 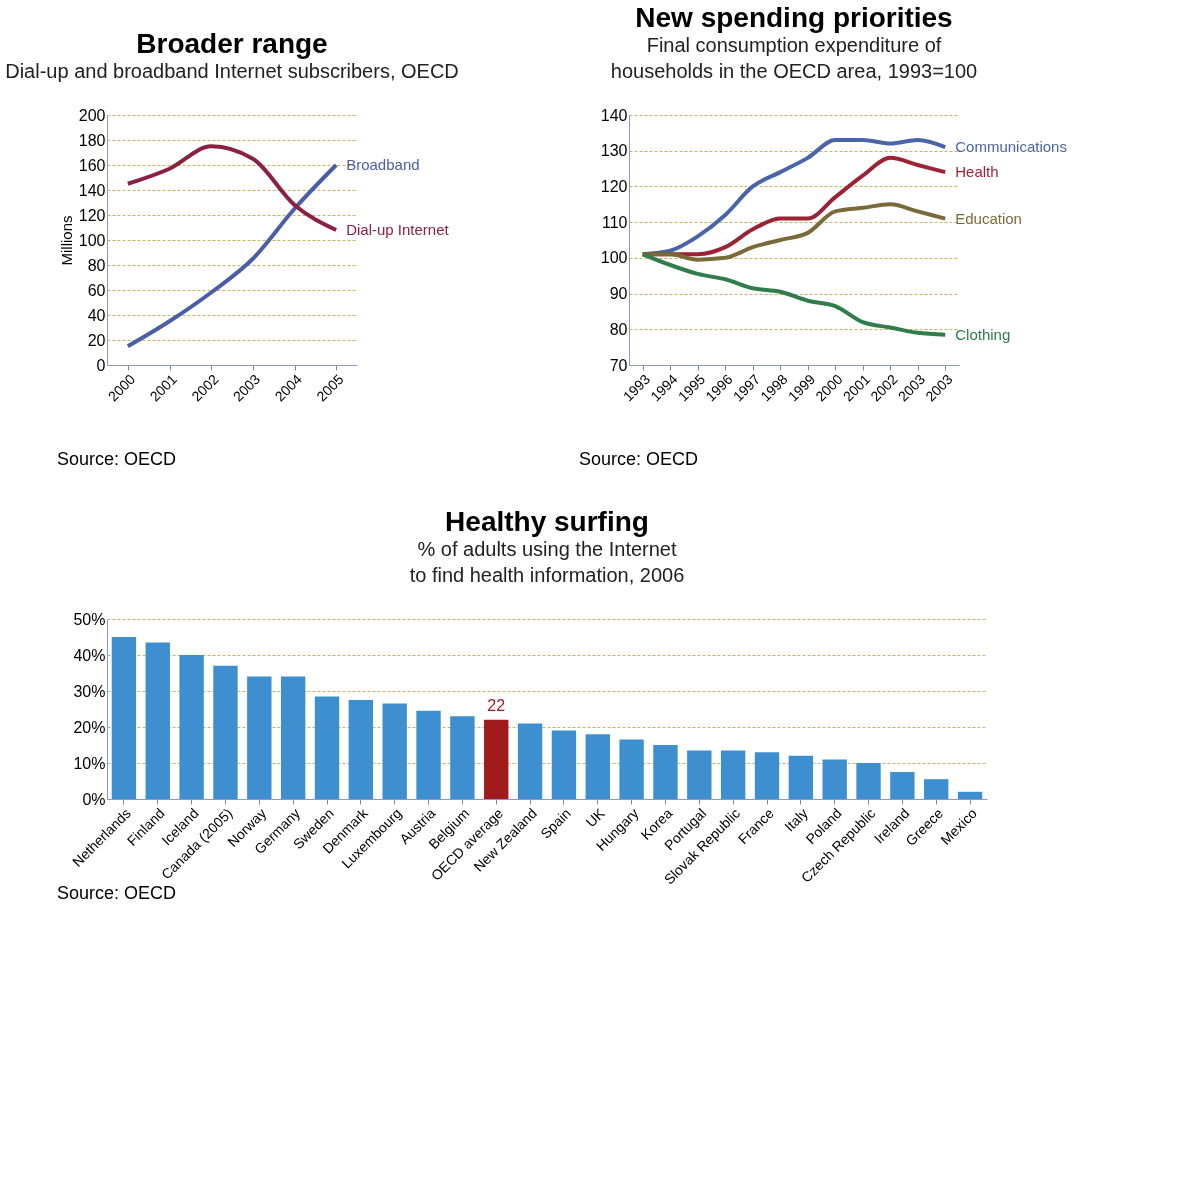 What do you see at coordinates (92, 140) in the screenshot?
I see `y-tick-label: 180` at bounding box center [92, 140].